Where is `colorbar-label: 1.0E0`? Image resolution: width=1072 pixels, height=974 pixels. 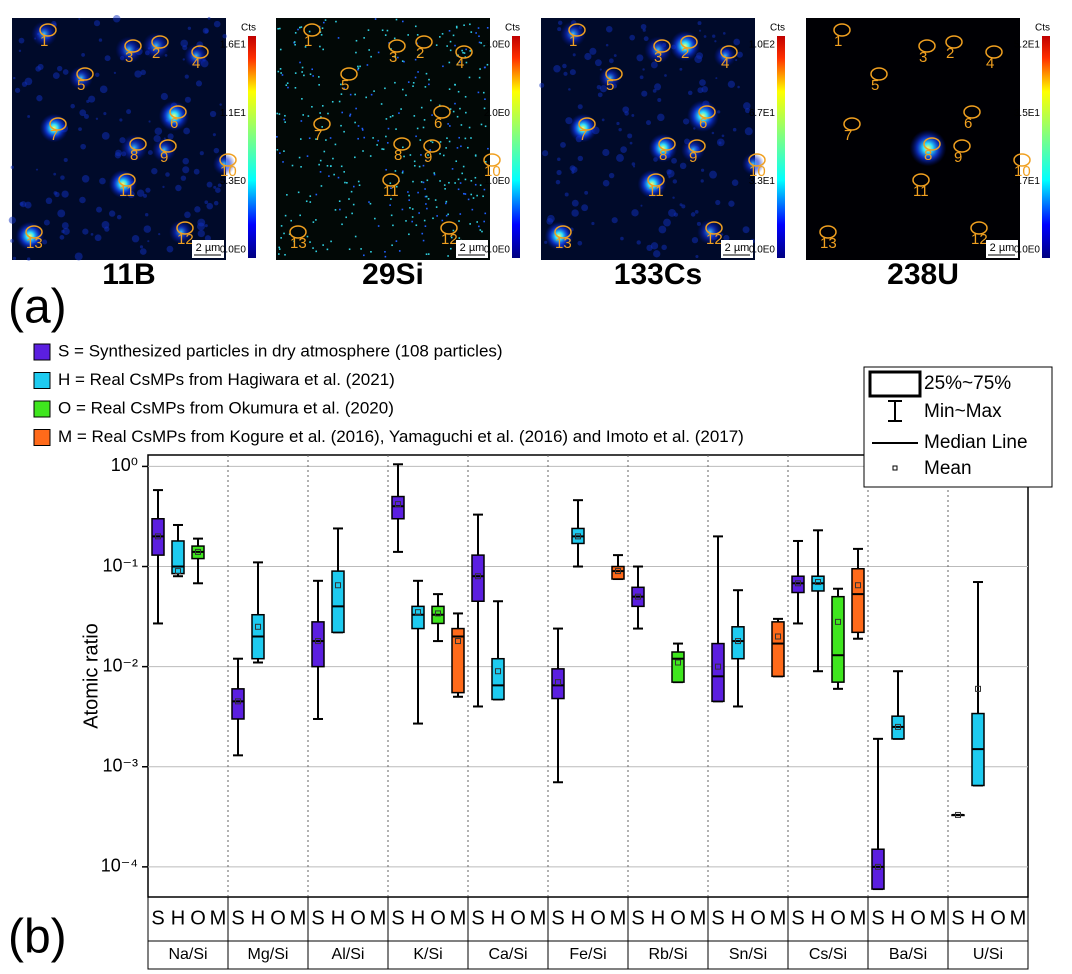 colorbar-label: 1.0E0 is located at coordinates (497, 181).